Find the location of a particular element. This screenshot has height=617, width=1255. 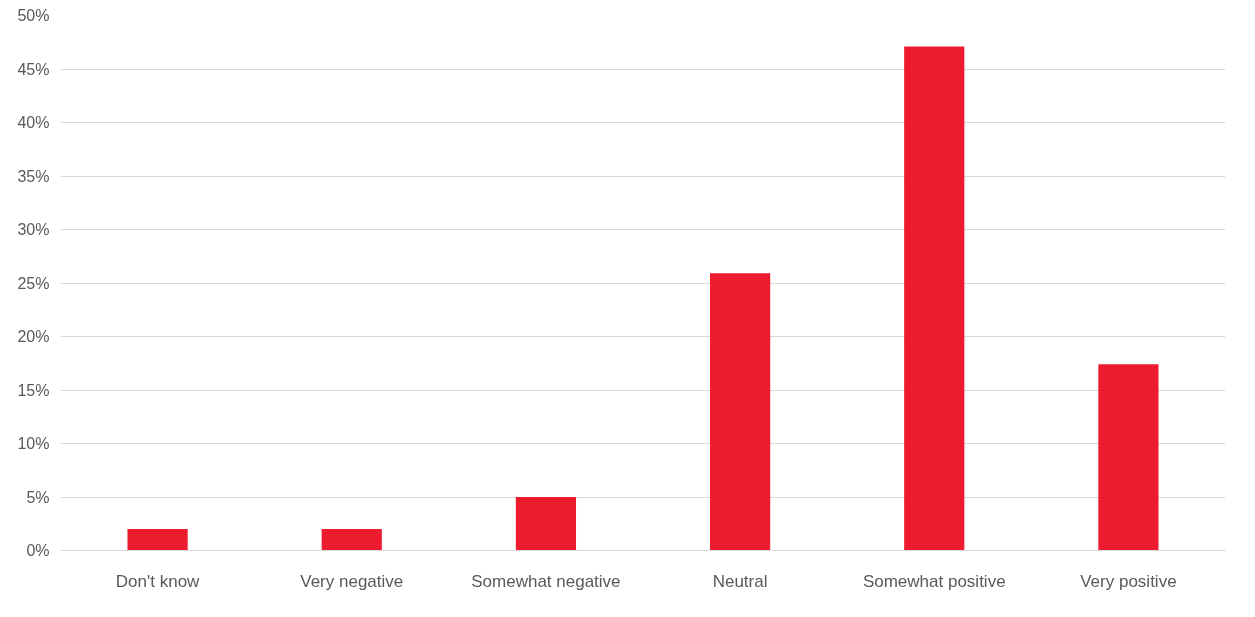

y-tick-label: 5% is located at coordinates (38, 497).